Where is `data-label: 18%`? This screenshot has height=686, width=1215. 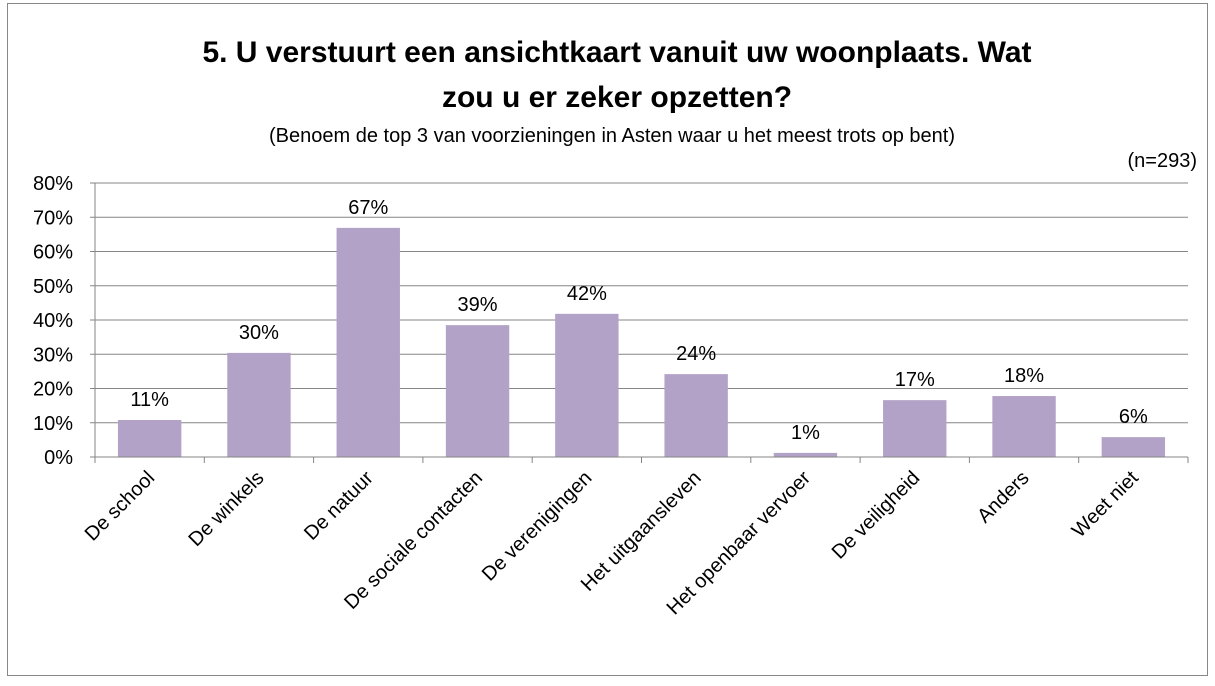 data-label: 18% is located at coordinates (1024, 376).